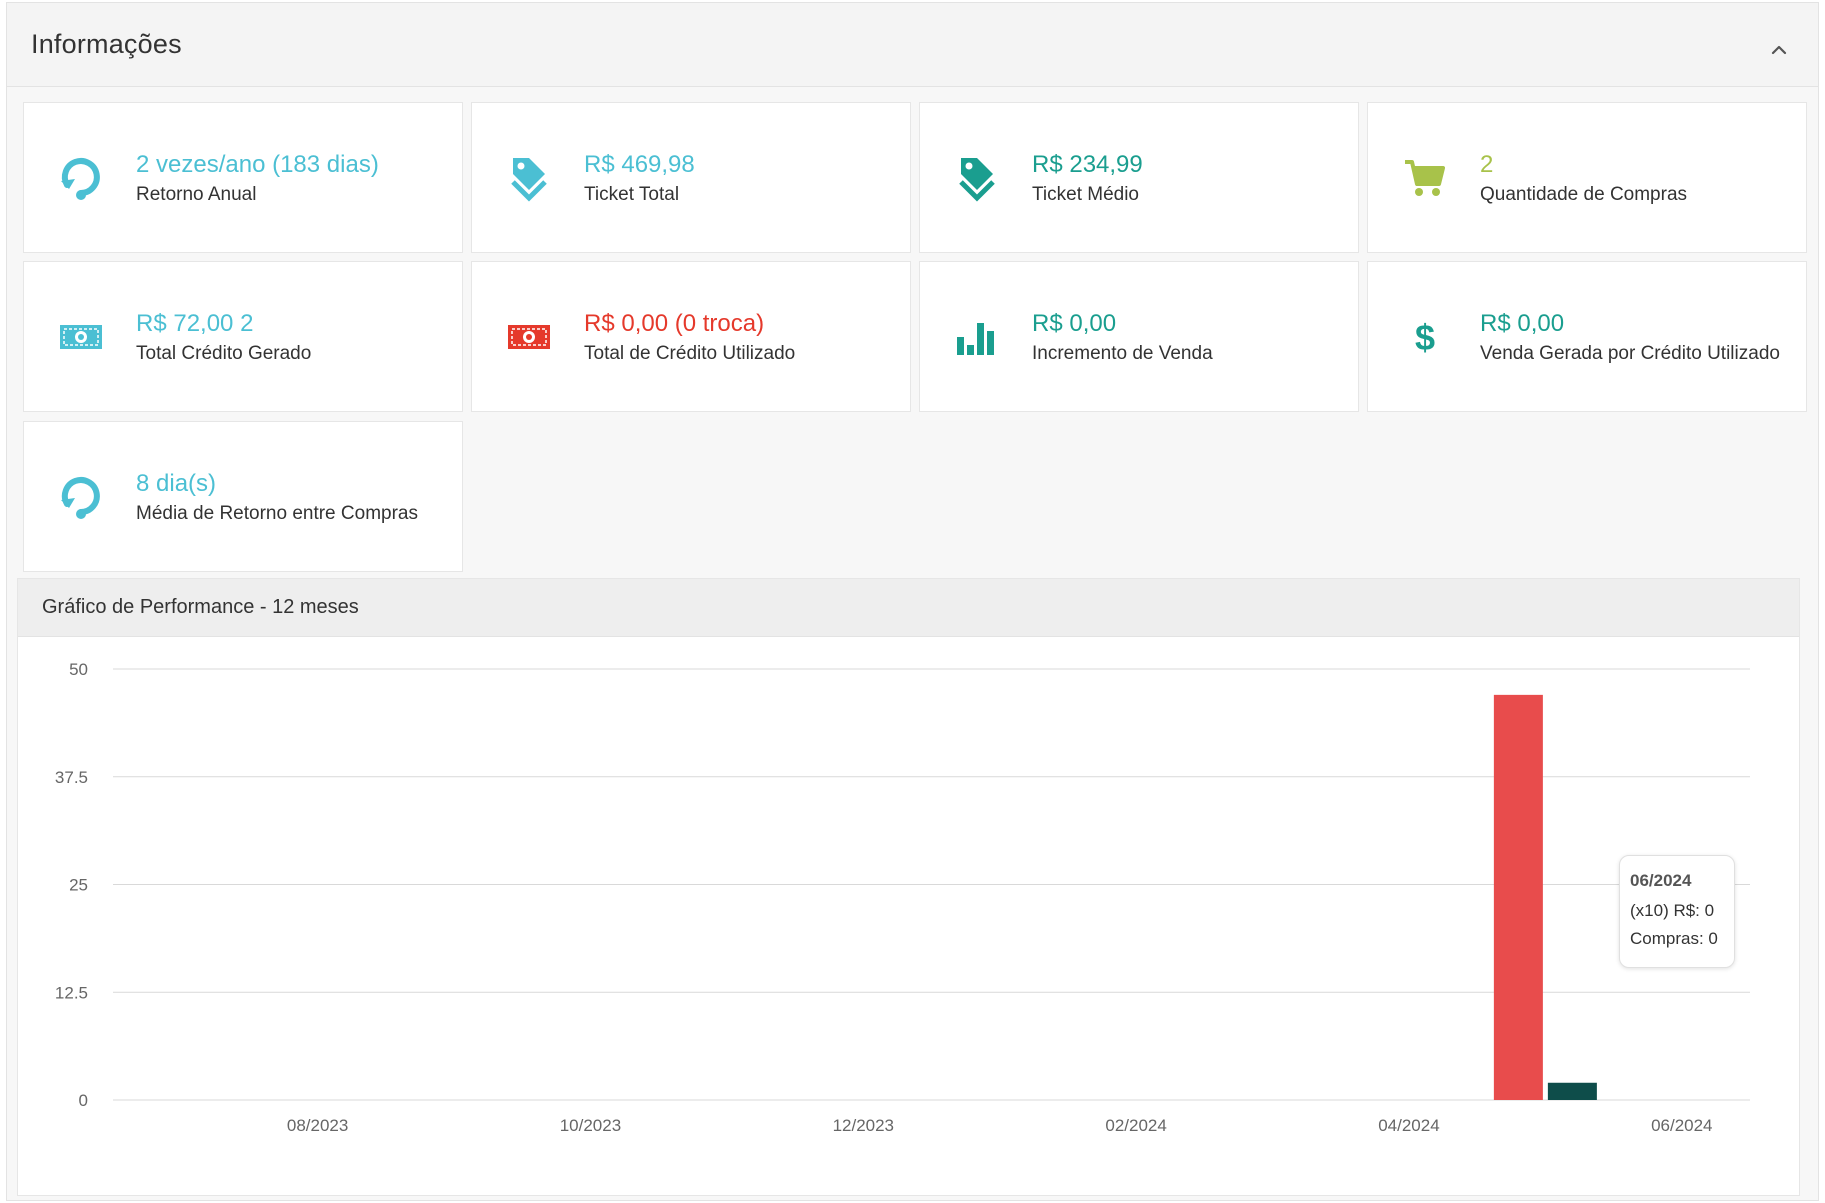 The height and width of the screenshot is (1203, 1825). Describe the element at coordinates (590, 1125) in the screenshot. I see `x-tick-label: 10/2023` at that location.